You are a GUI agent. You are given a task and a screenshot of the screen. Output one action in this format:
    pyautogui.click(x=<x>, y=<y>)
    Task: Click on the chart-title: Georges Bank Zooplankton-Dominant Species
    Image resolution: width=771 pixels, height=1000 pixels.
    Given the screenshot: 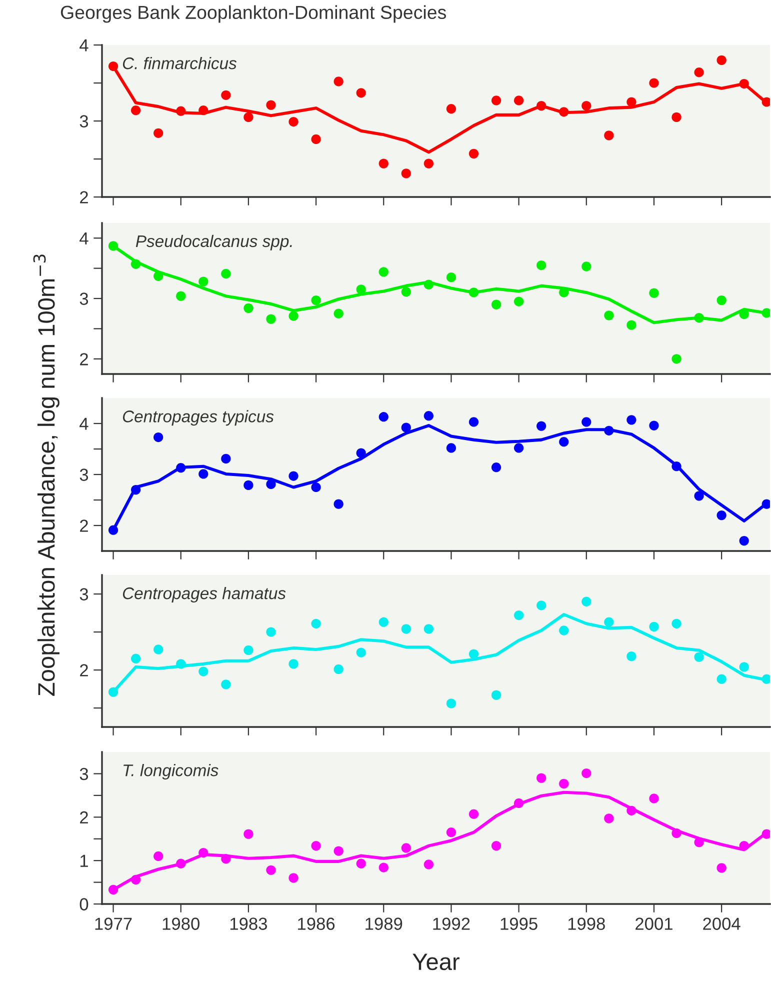 What is the action you would take?
    pyautogui.click(x=253, y=14)
    